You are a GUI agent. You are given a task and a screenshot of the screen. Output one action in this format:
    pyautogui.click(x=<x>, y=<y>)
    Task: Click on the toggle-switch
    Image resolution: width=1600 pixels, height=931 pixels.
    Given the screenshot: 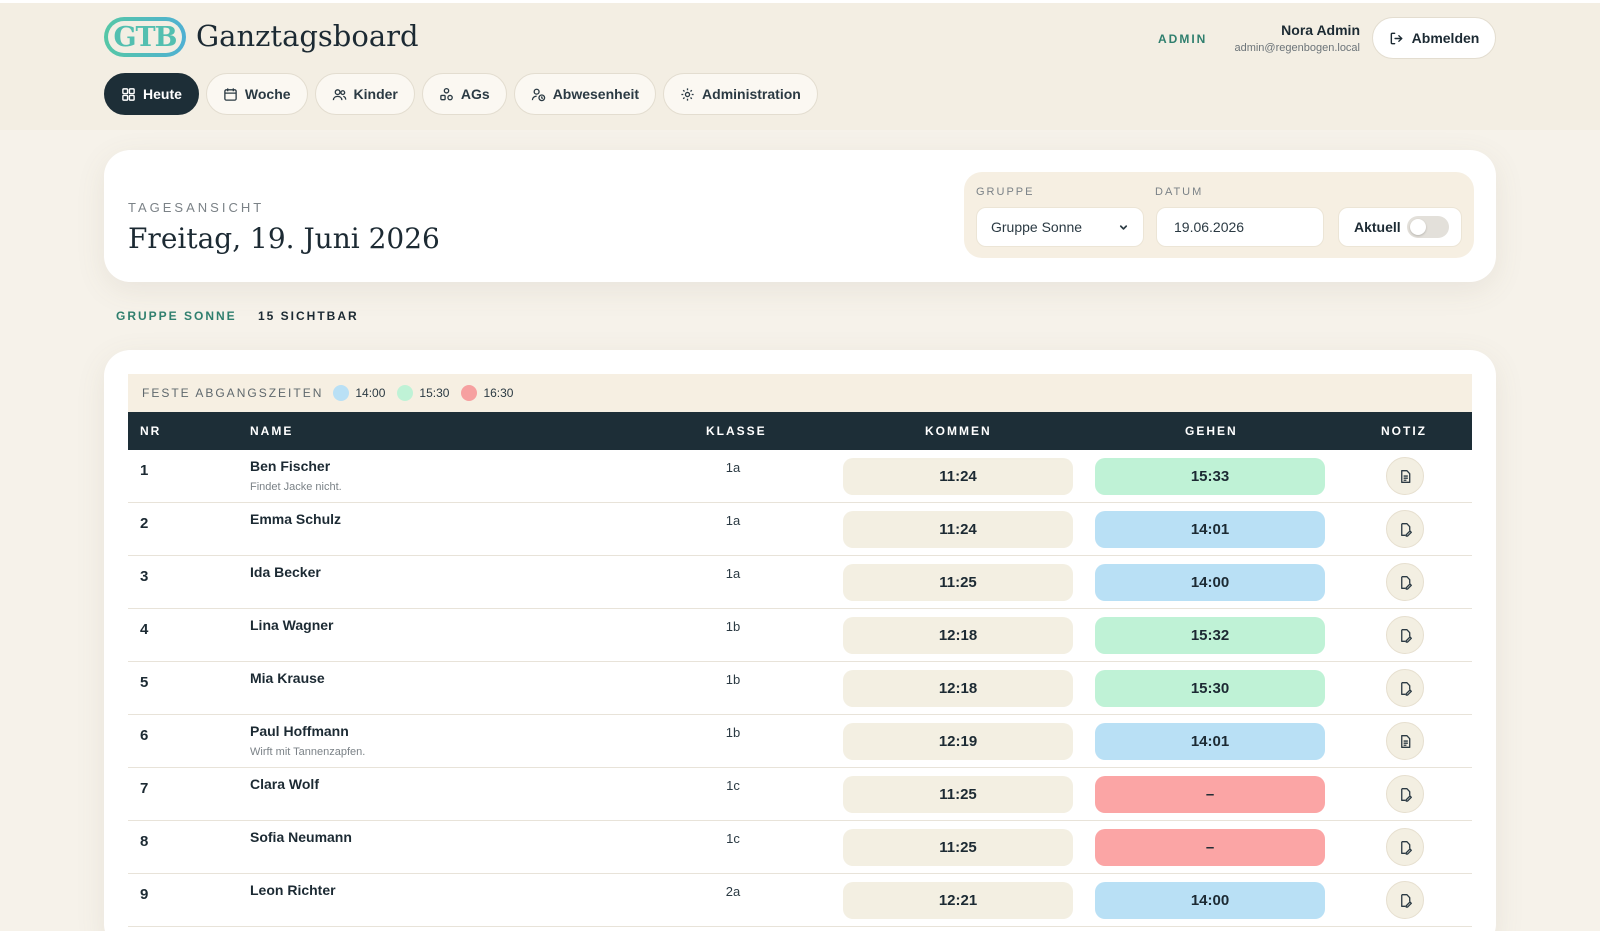 What is the action you would take?
    pyautogui.click(x=1428, y=227)
    